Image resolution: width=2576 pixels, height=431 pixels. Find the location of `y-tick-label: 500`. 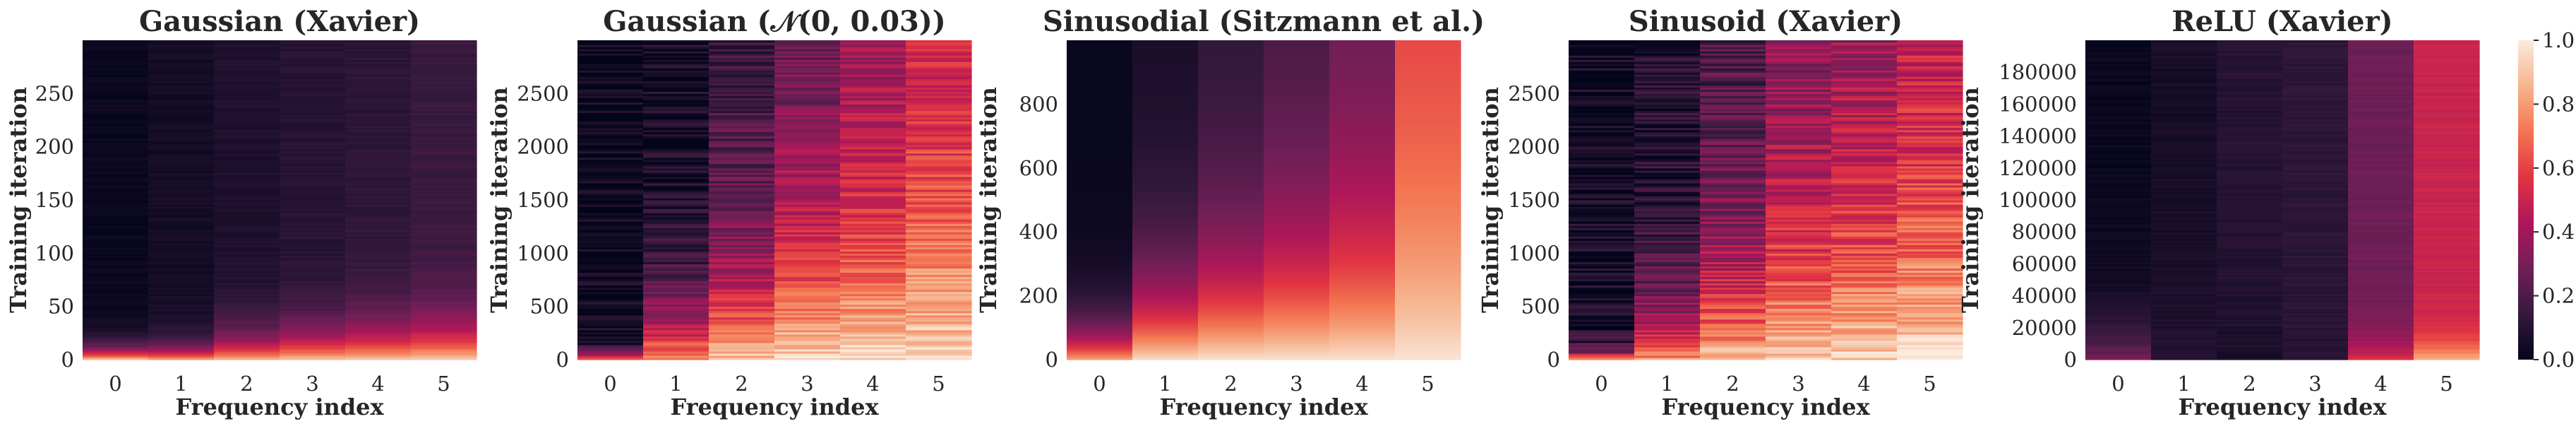

y-tick-label: 500 is located at coordinates (549, 307).